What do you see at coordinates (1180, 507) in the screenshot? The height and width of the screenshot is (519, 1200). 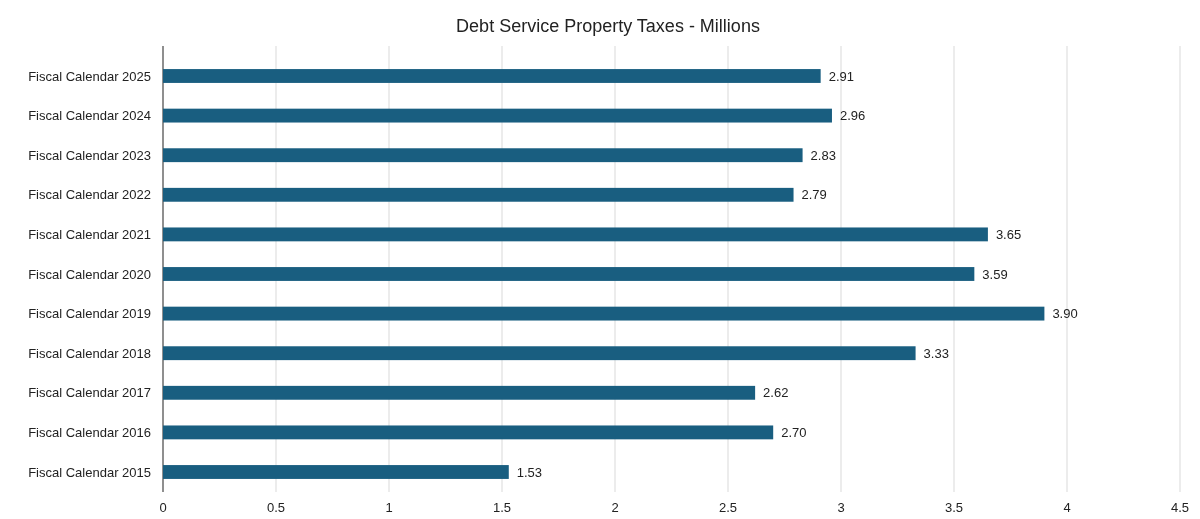 I see `x-tick-label: 4.5` at bounding box center [1180, 507].